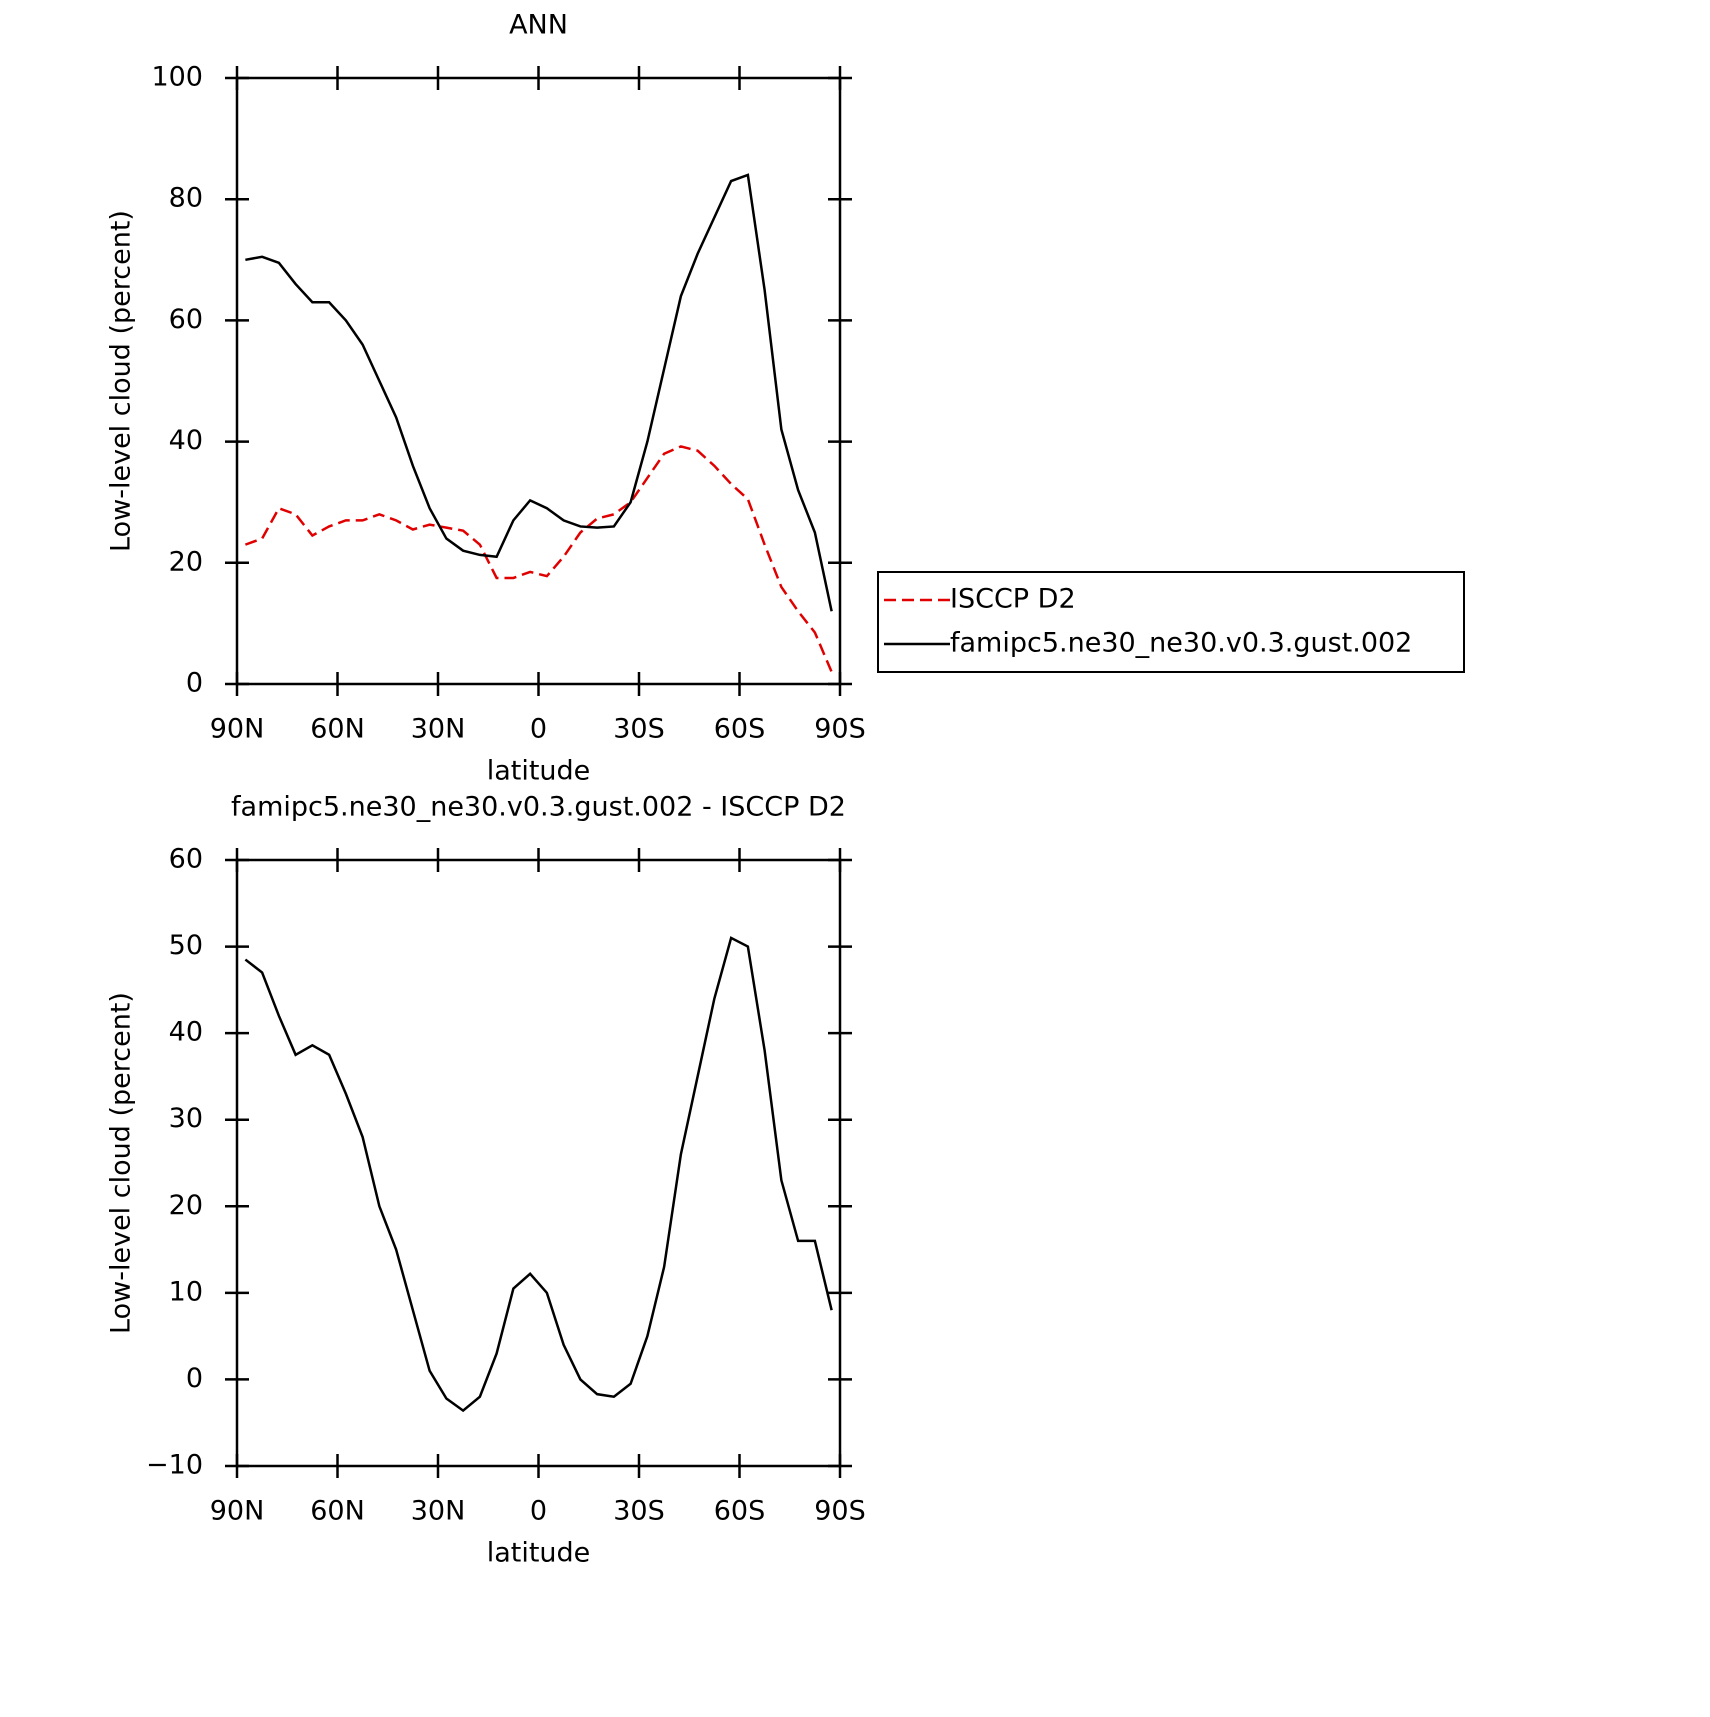  What do you see at coordinates (1181, 643) in the screenshot?
I see `legend-label: famipc5.ne30_ne30.v0.3.gust.002` at bounding box center [1181, 643].